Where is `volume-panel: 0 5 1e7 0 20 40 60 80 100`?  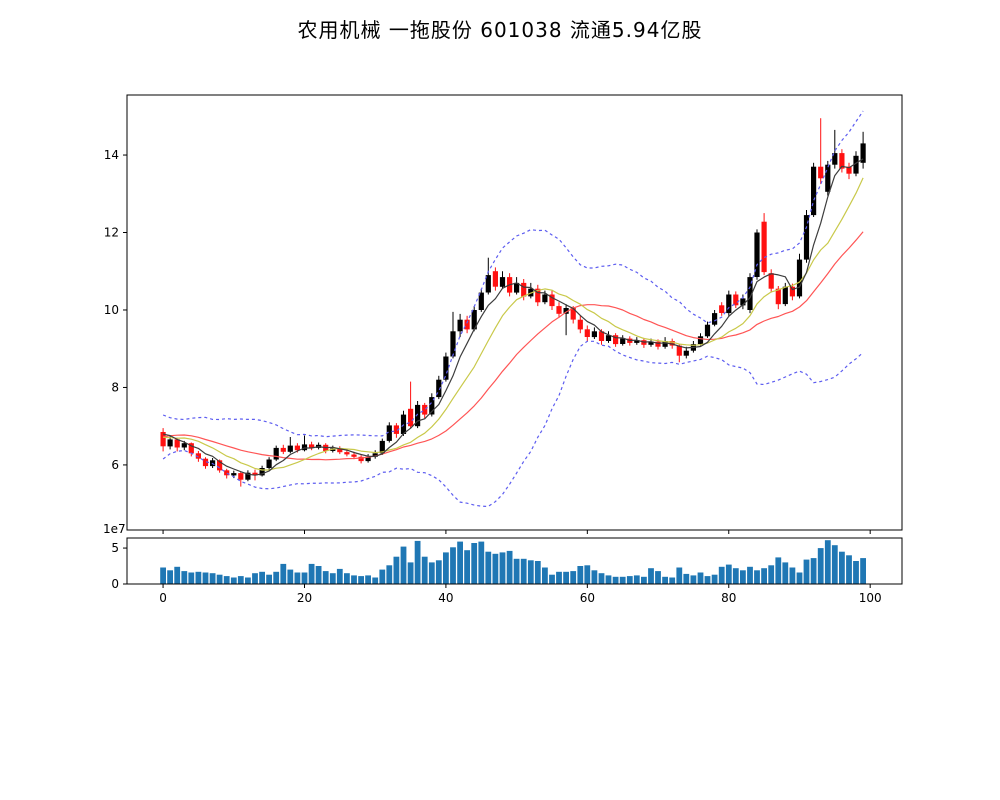
volume-panel: 0 5 1e7 0 20 40 60 80 100 is located at coordinates (503, 563).